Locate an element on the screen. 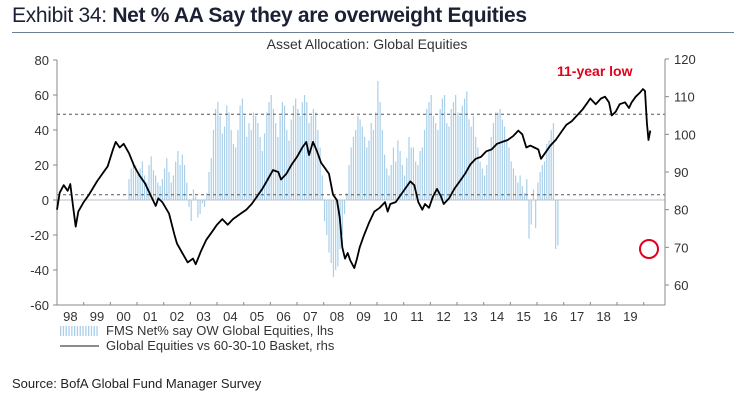 The width and height of the screenshot is (748, 410). right-tick-label: 60 is located at coordinates (681, 285).